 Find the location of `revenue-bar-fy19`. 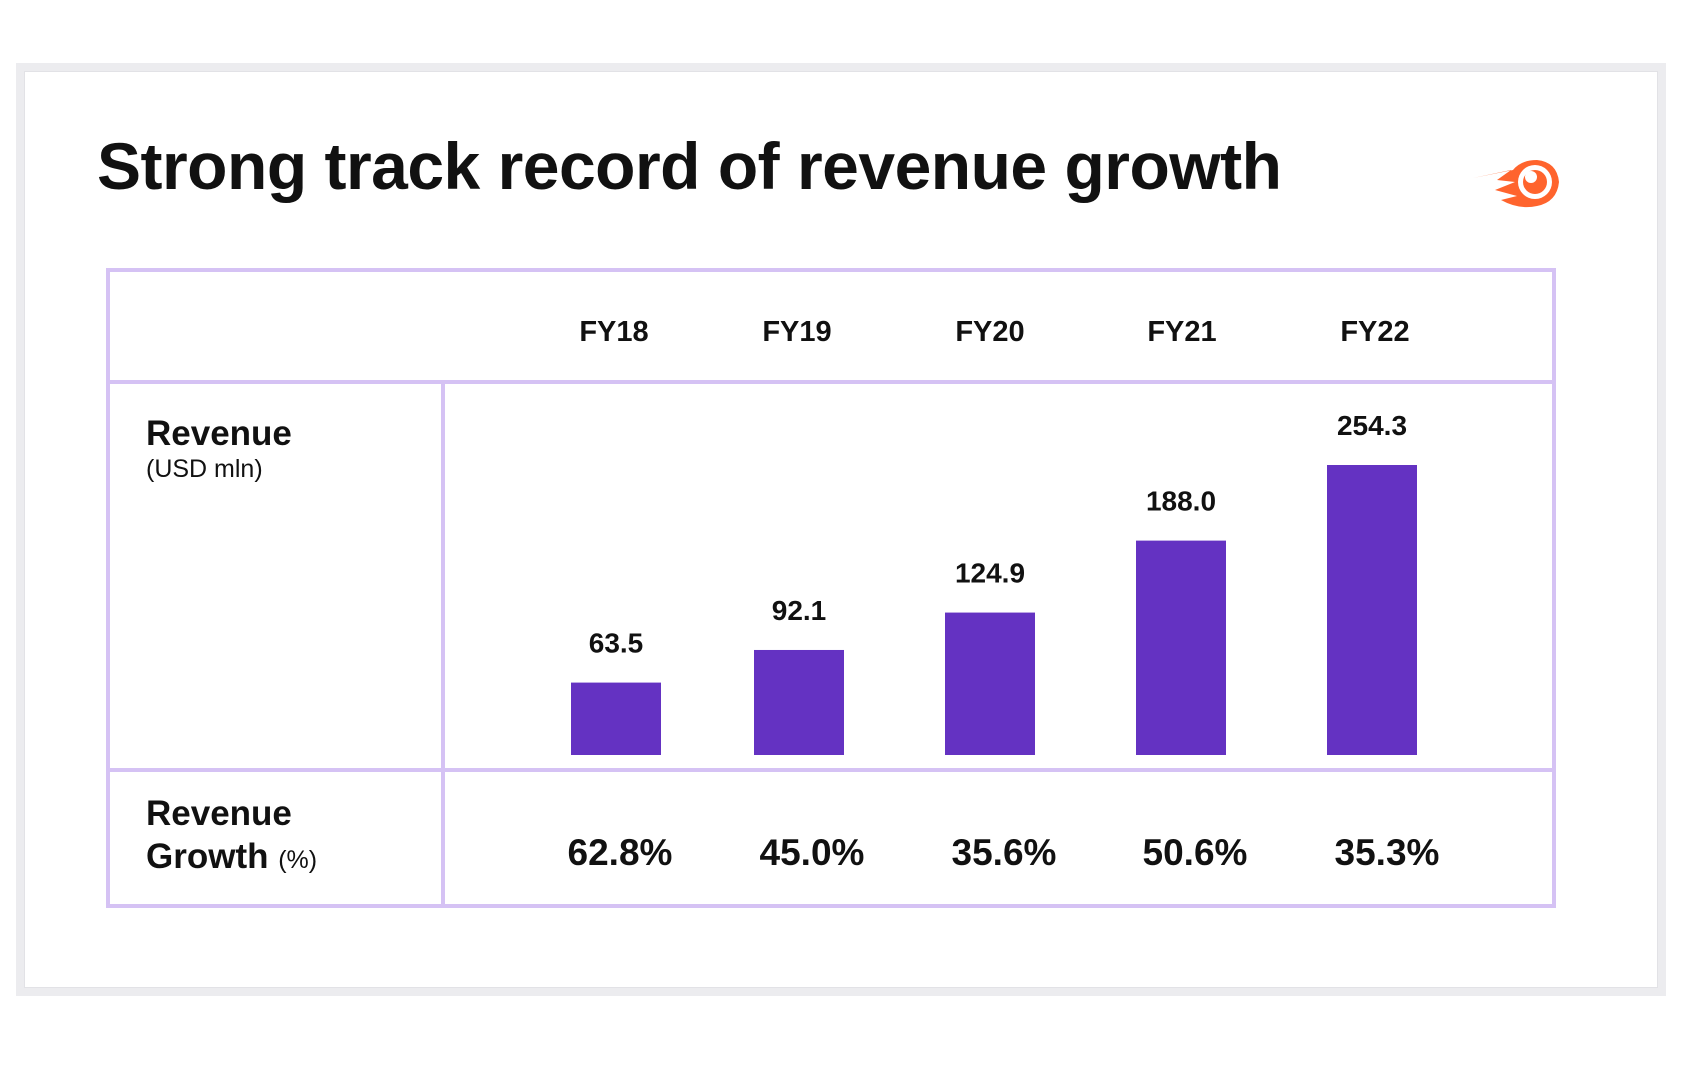

revenue-bar-fy19 is located at coordinates (799, 702).